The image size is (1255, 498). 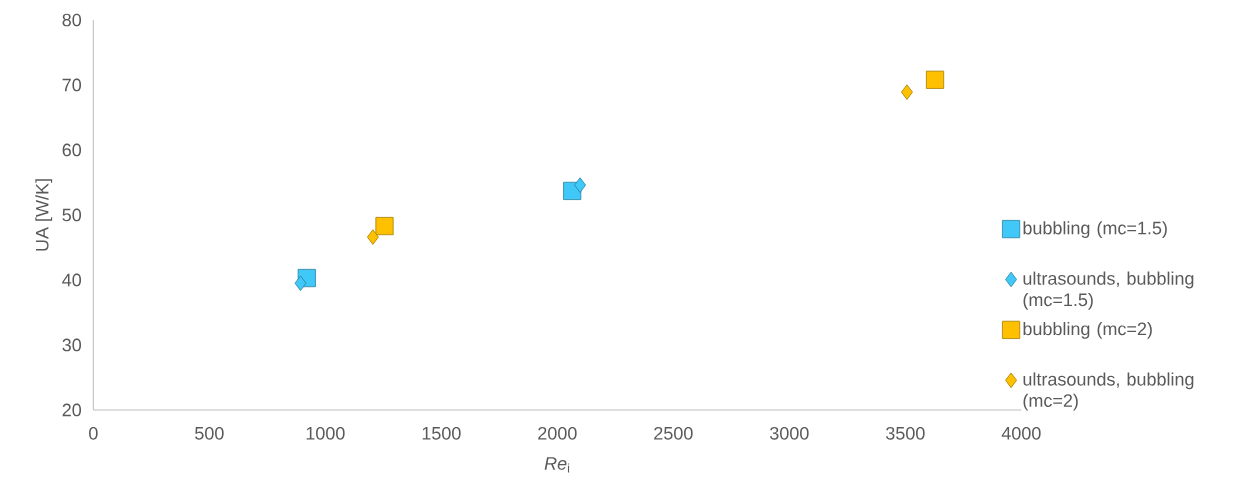 What do you see at coordinates (1087, 330) in the screenshot?
I see `legend-label: bubbling (mc=2)` at bounding box center [1087, 330].